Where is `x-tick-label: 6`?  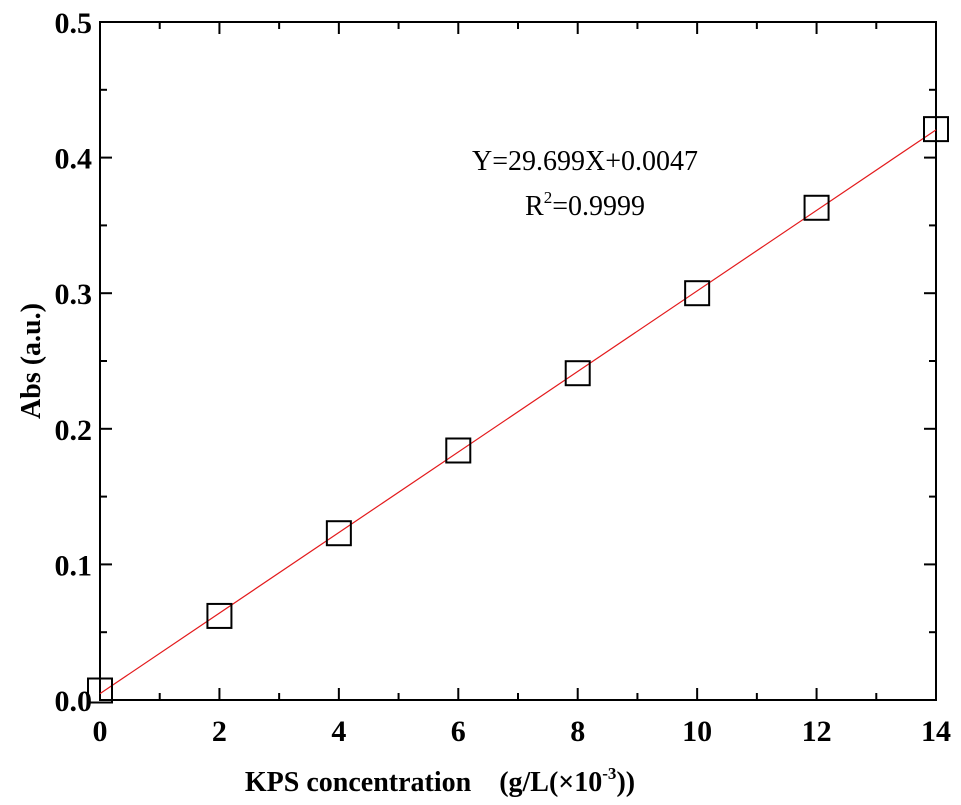
x-tick-label: 6 is located at coordinates (458, 731).